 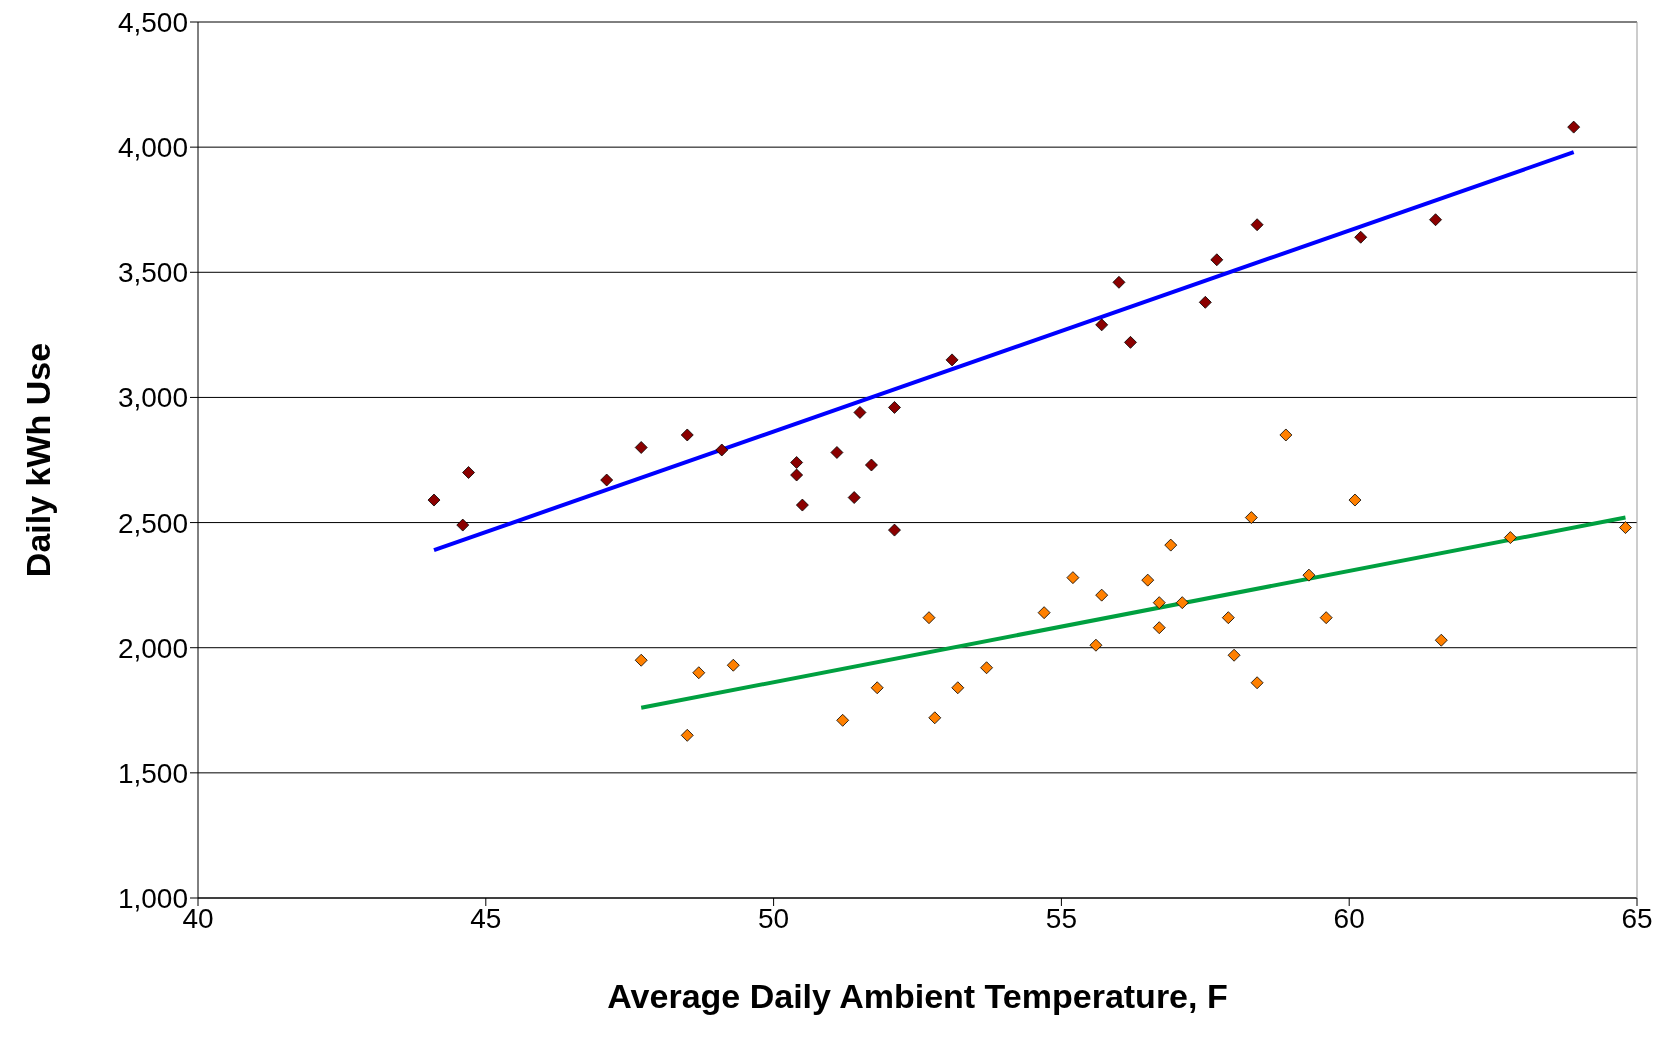 I want to click on x-axis-title: Average Daily Ambient Temperature, F, so click(x=917, y=996).